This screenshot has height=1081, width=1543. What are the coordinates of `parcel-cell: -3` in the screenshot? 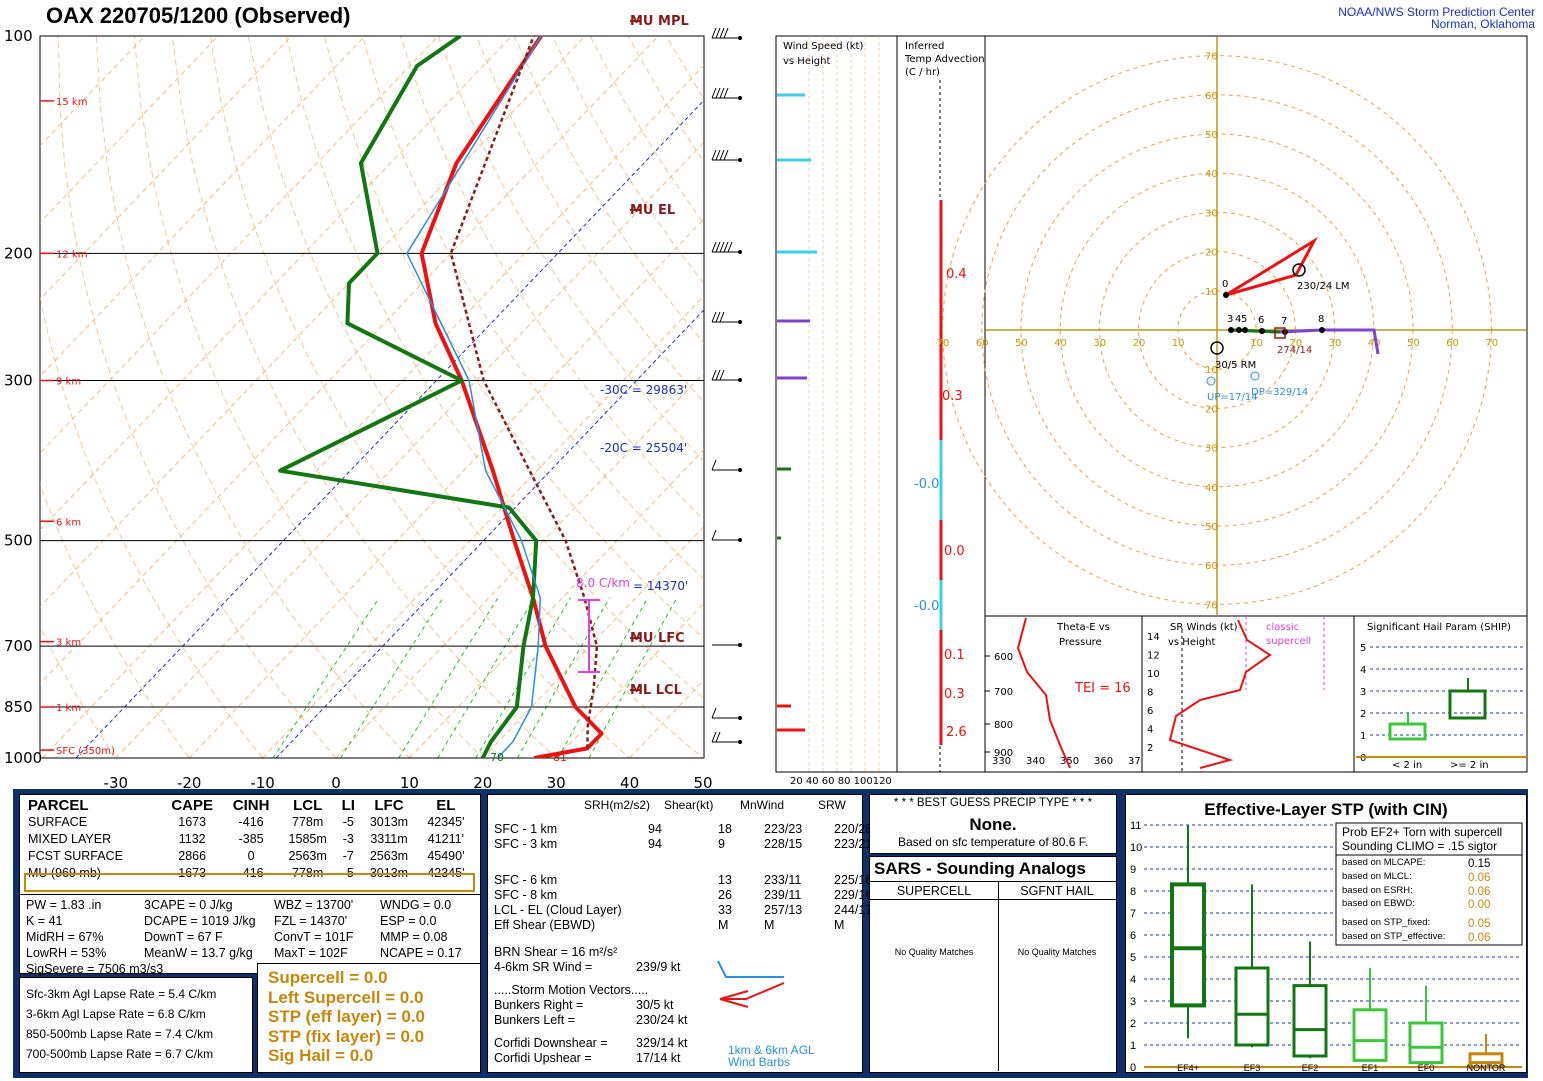 It's located at (348, 839).